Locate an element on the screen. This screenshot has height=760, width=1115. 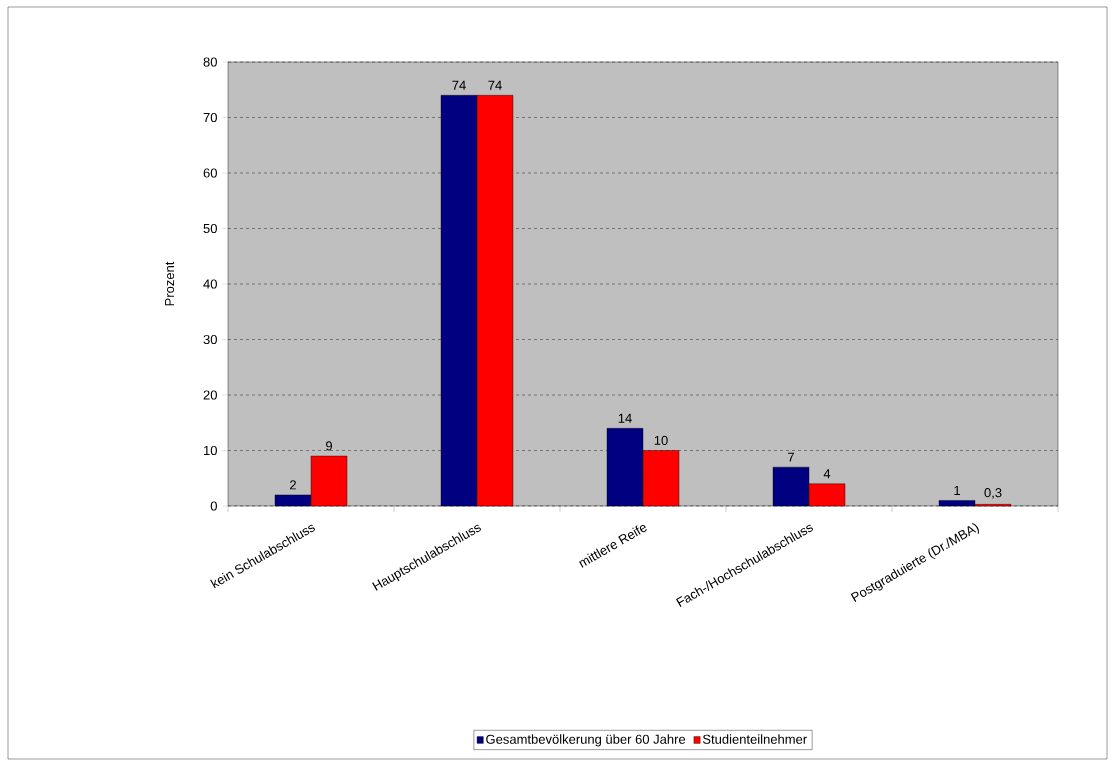
y-tick-label: 70 is located at coordinates (210, 117).